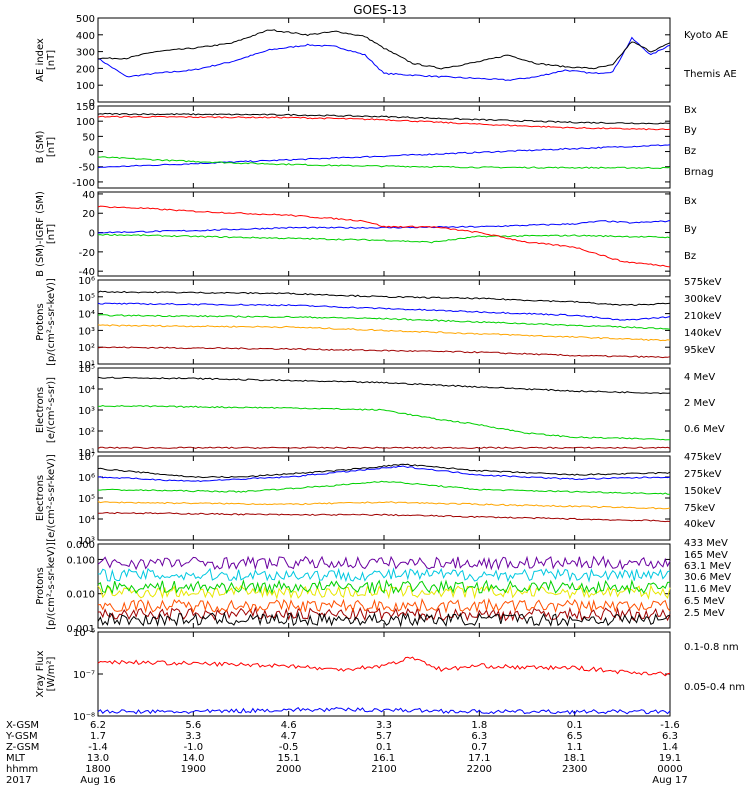 The width and height of the screenshot is (750, 800). I want to click on legend-entry: 40keV, so click(699, 524).